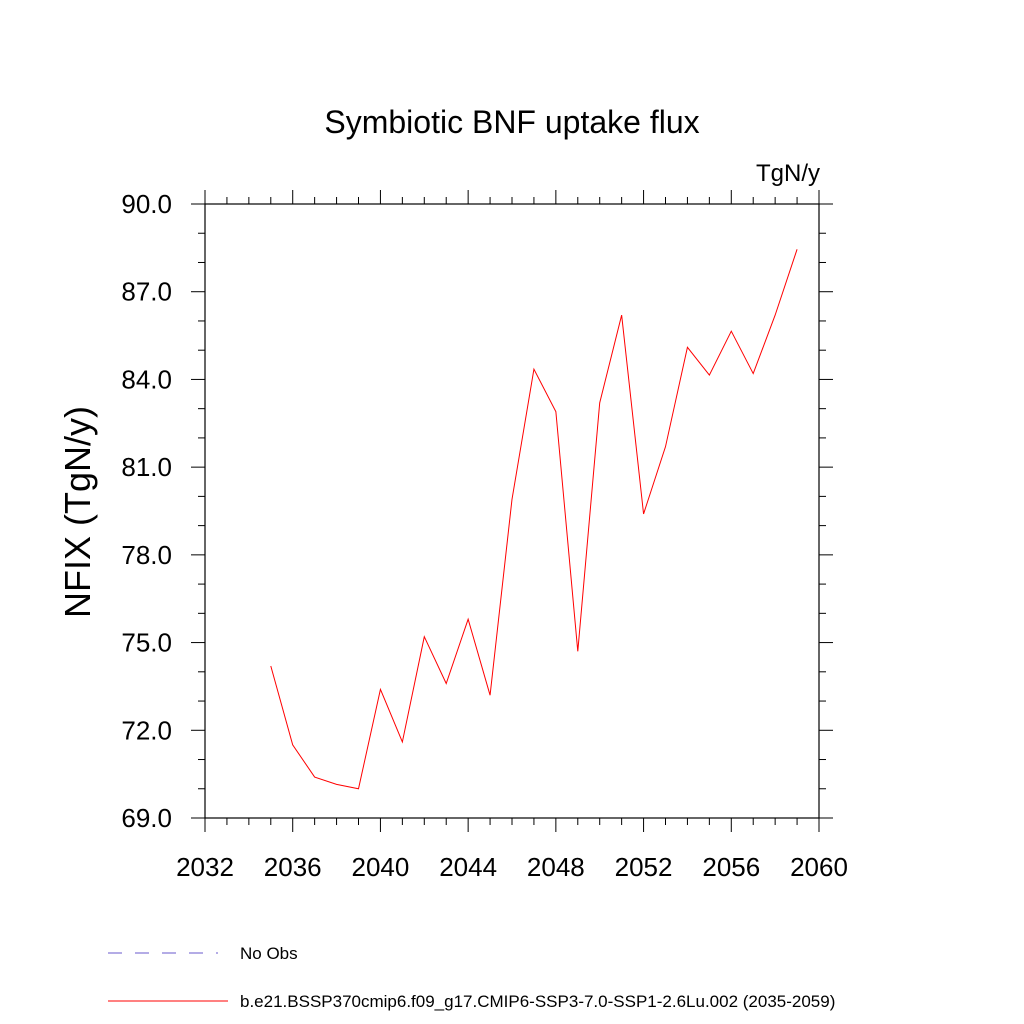  Describe the element at coordinates (77, 512) in the screenshot. I see `y-axis-label: NFIX (TgN/y)` at that location.